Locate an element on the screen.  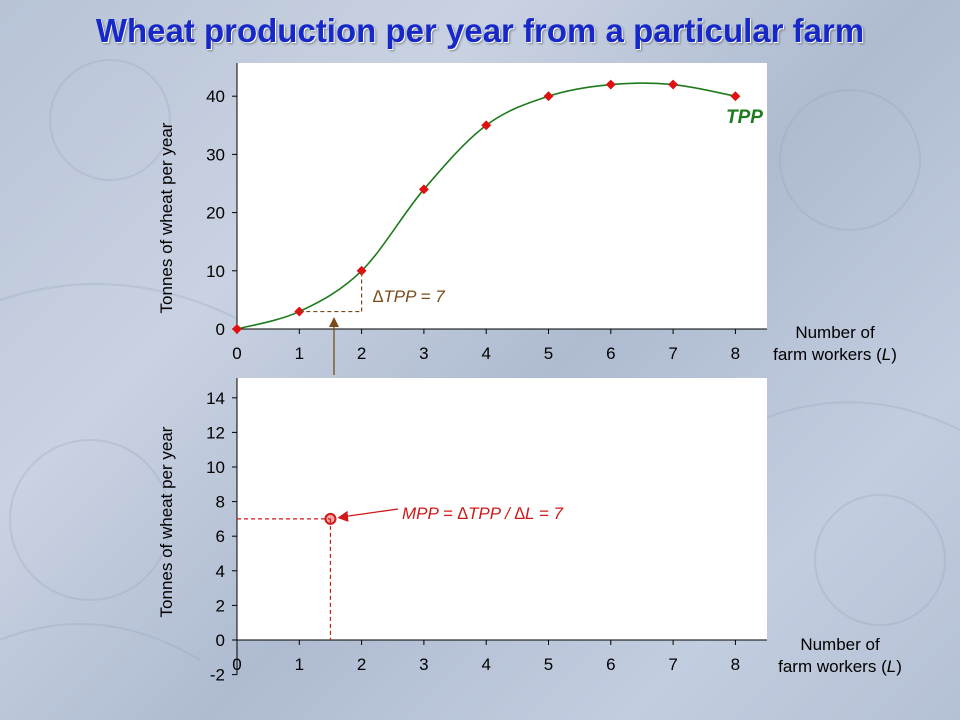
tpp-y-axis-label: Tonnes of wheat per year is located at coordinates (166, 217).